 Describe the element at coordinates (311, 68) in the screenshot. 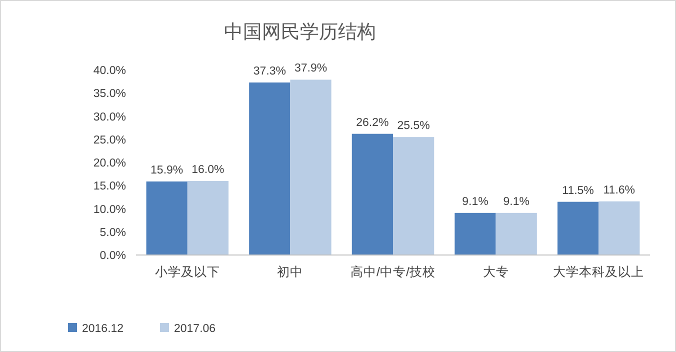

I see `data-label: 37.9%` at that location.